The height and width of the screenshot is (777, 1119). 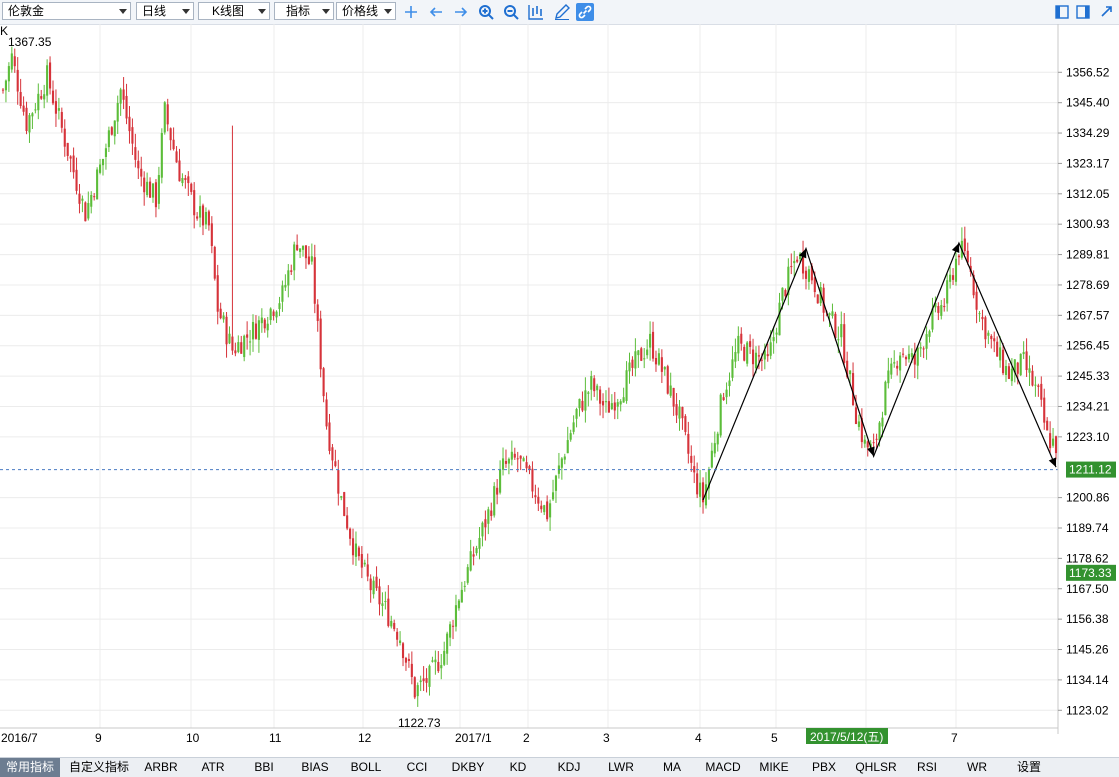 What do you see at coordinates (536, 12) in the screenshot?
I see `bar-chart-icon` at bounding box center [536, 12].